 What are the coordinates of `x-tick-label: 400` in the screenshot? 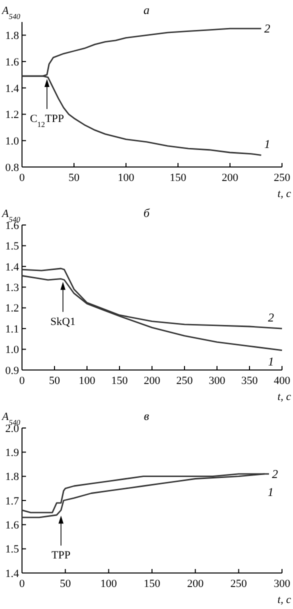 It's located at (282, 381).